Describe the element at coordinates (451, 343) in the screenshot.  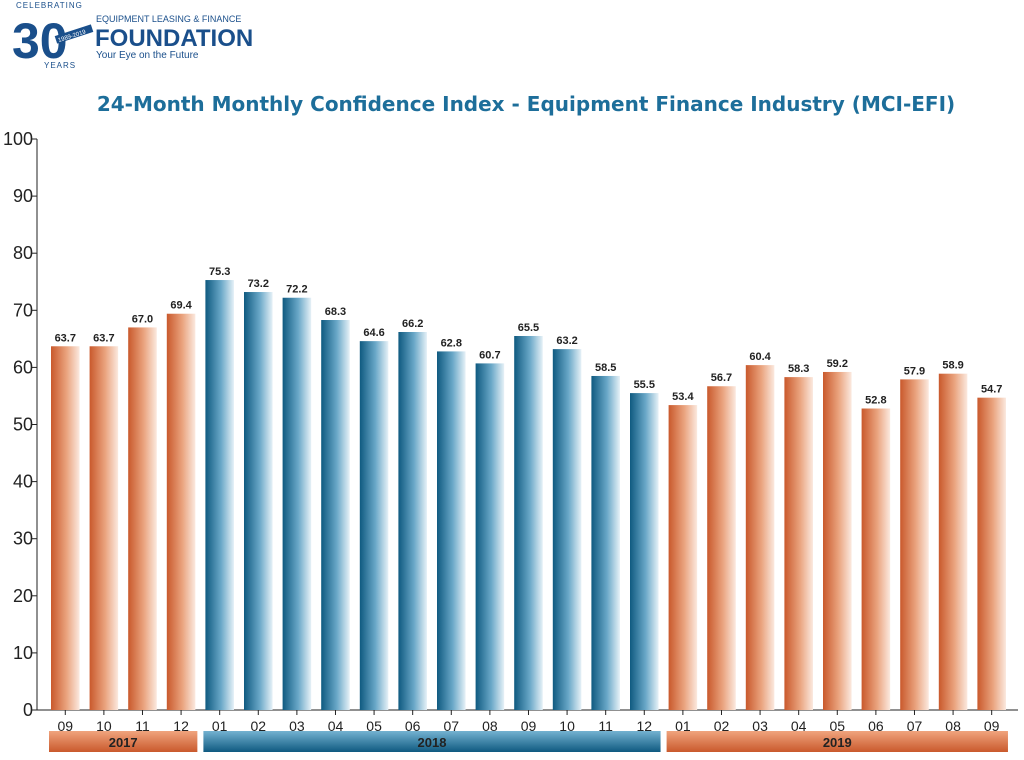
I see `data-label: 62.8` at that location.